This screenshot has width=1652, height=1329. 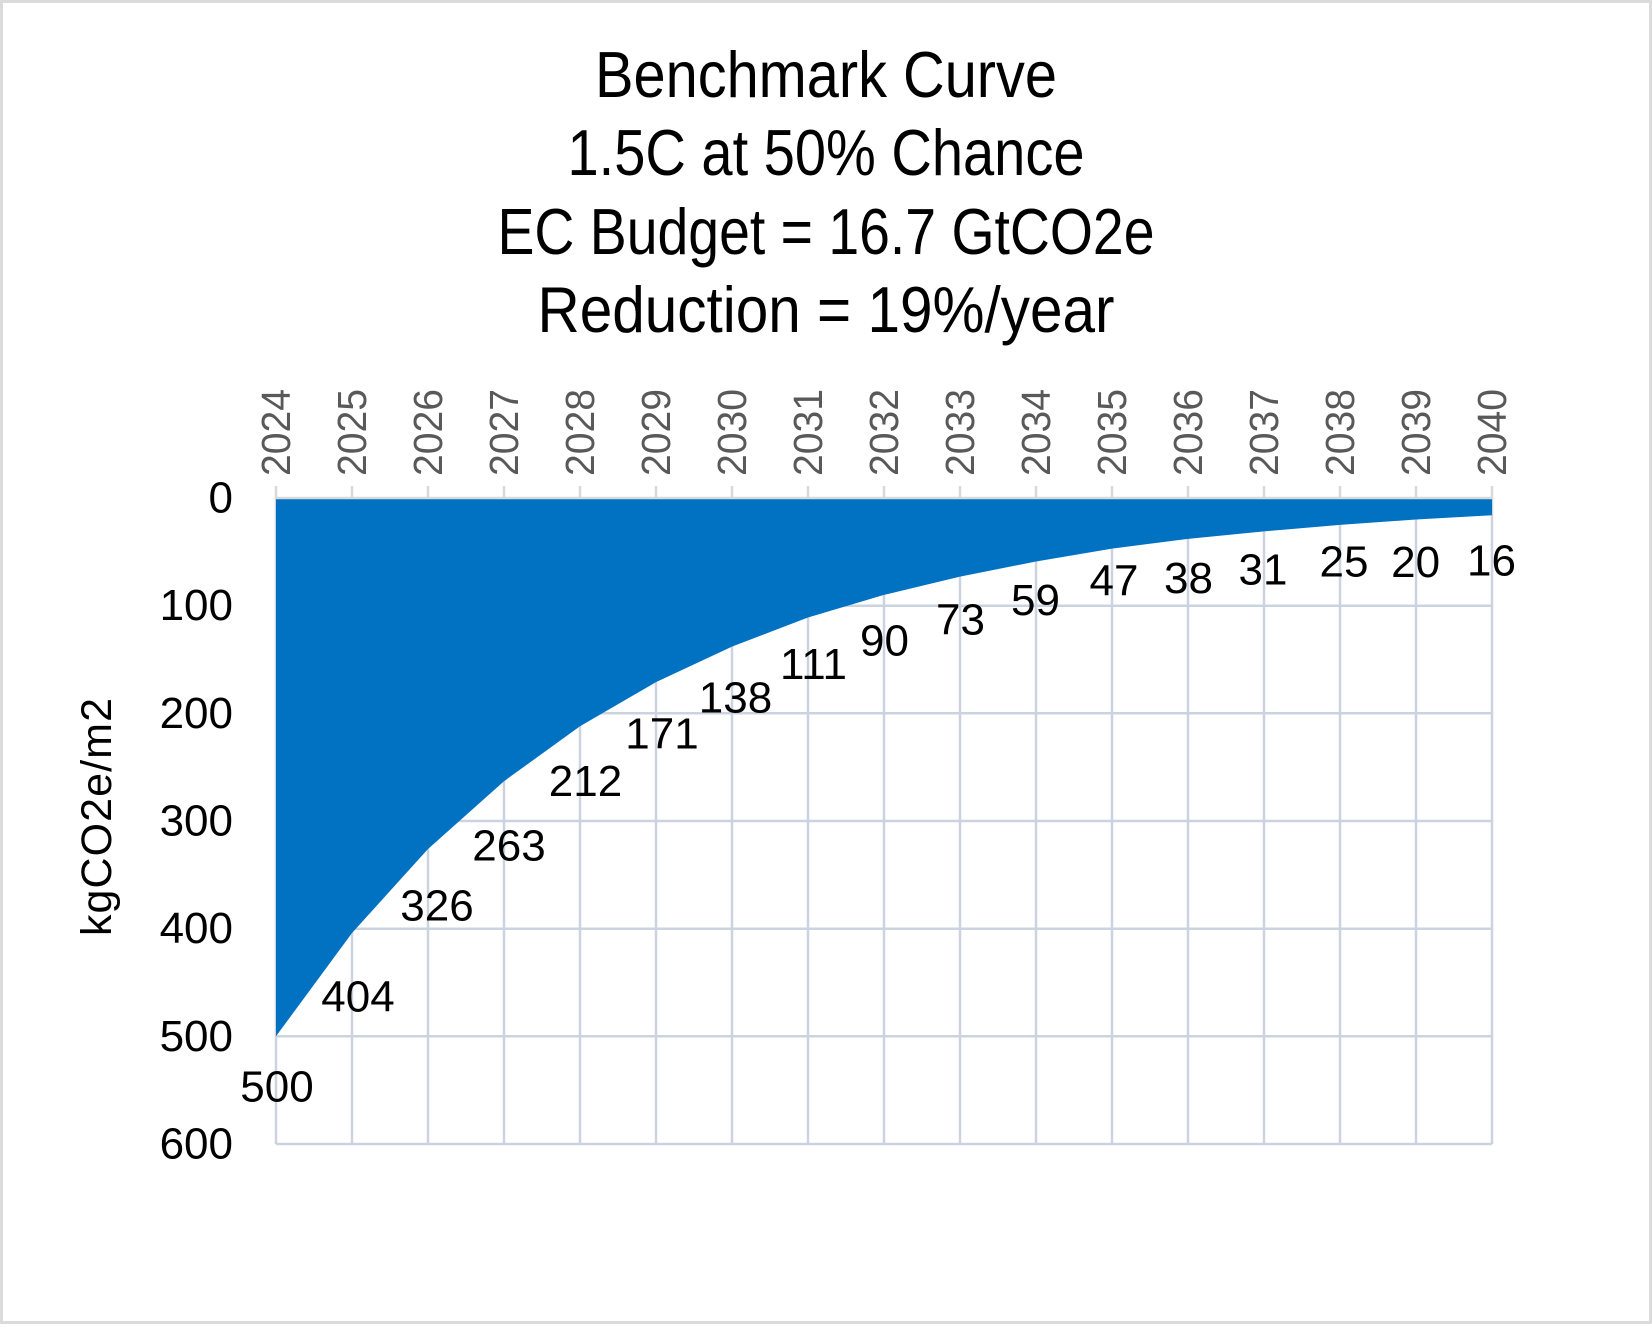 I want to click on svg-text: 138, so click(x=735, y=698).